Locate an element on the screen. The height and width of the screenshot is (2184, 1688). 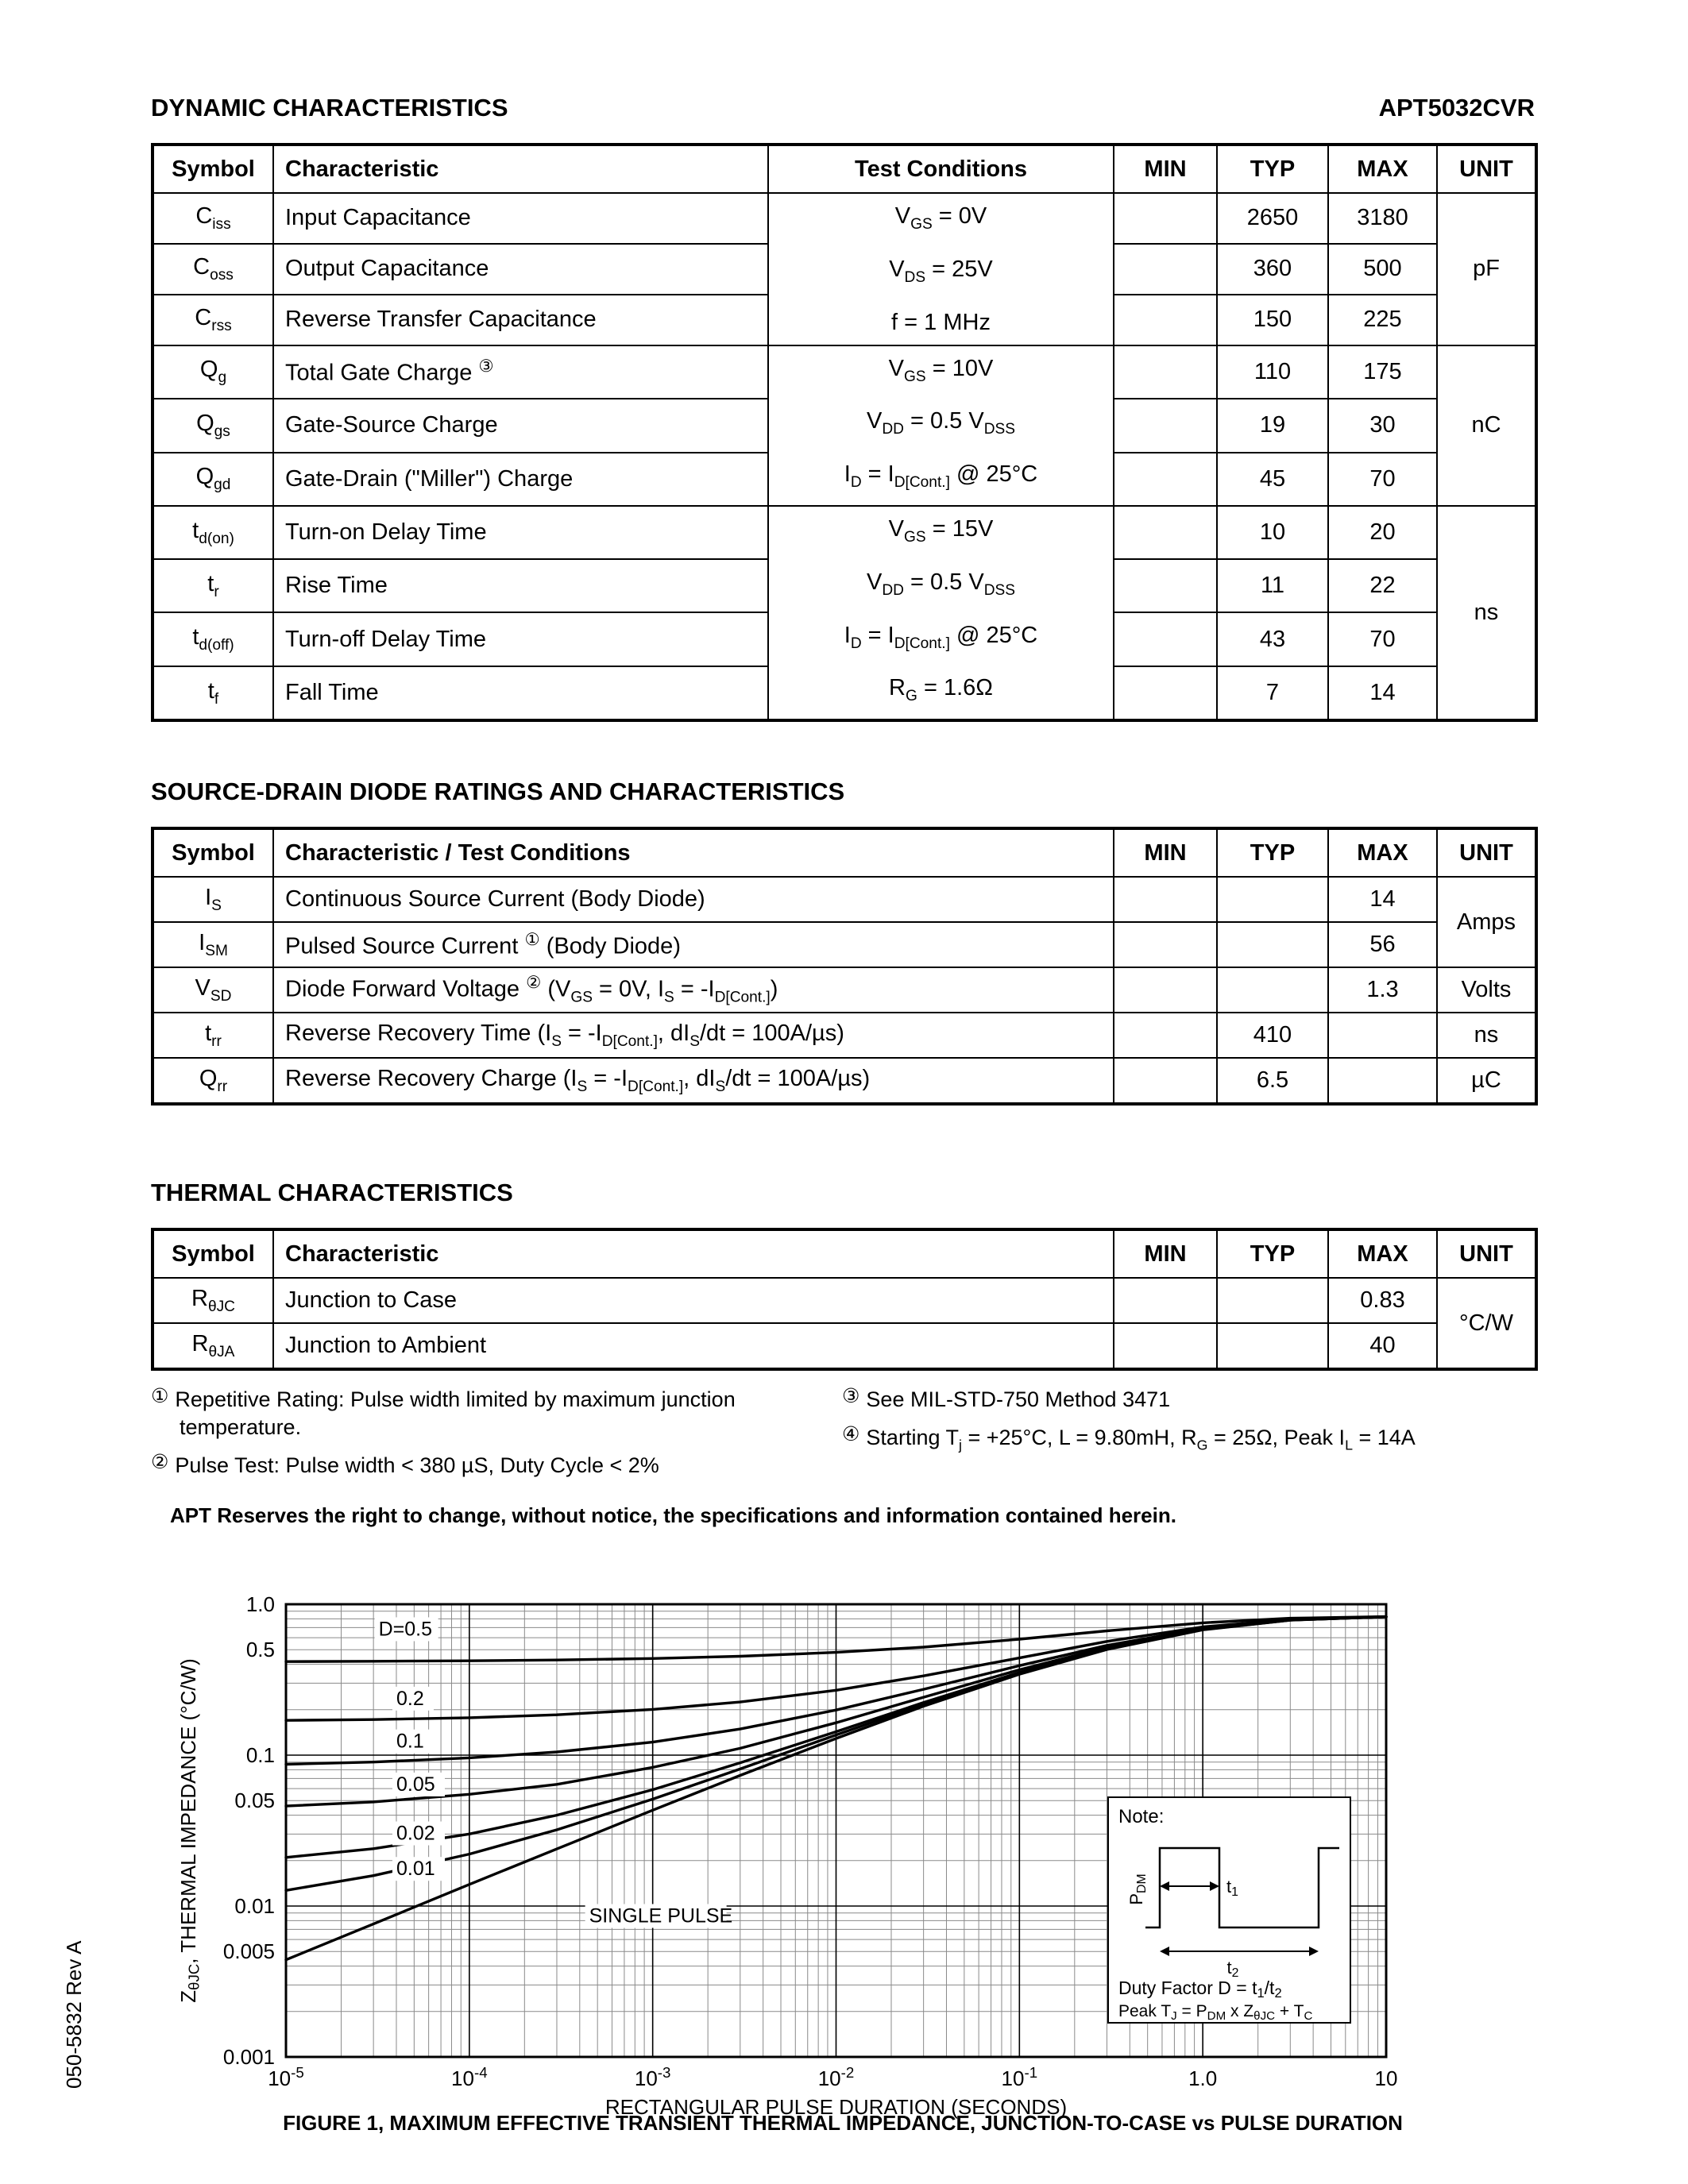
y-tick-label: 0.005 is located at coordinates (249, 1951).